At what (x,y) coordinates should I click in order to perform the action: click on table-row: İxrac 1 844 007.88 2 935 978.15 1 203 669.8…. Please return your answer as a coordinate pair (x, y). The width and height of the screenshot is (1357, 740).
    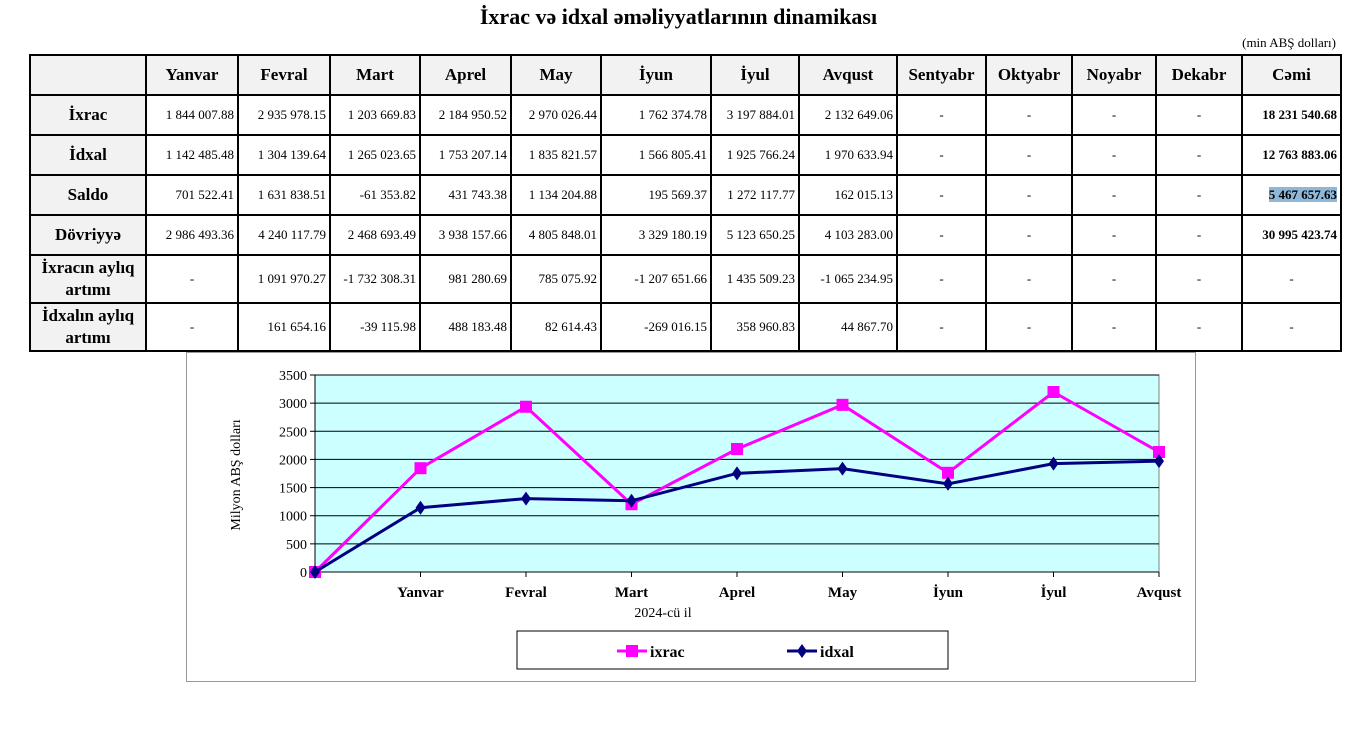
    Looking at the image, I should click on (685, 115).